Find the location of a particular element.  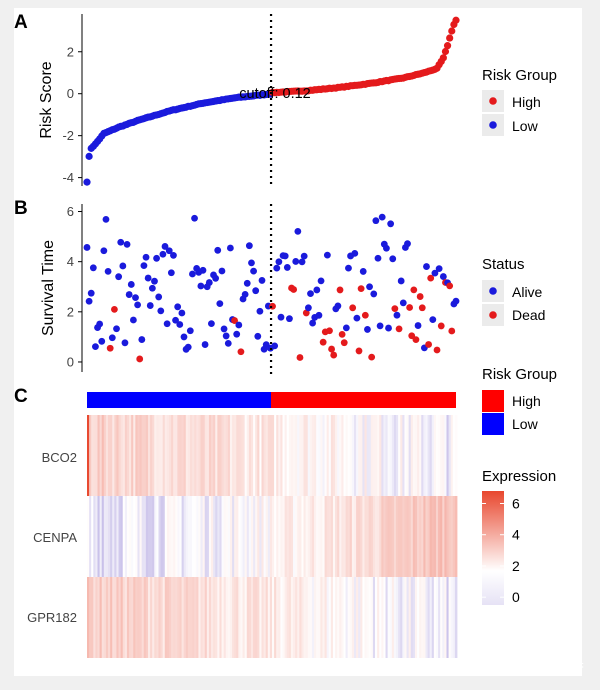

row-label-gpr182: GPR182 is located at coordinates (52, 617).